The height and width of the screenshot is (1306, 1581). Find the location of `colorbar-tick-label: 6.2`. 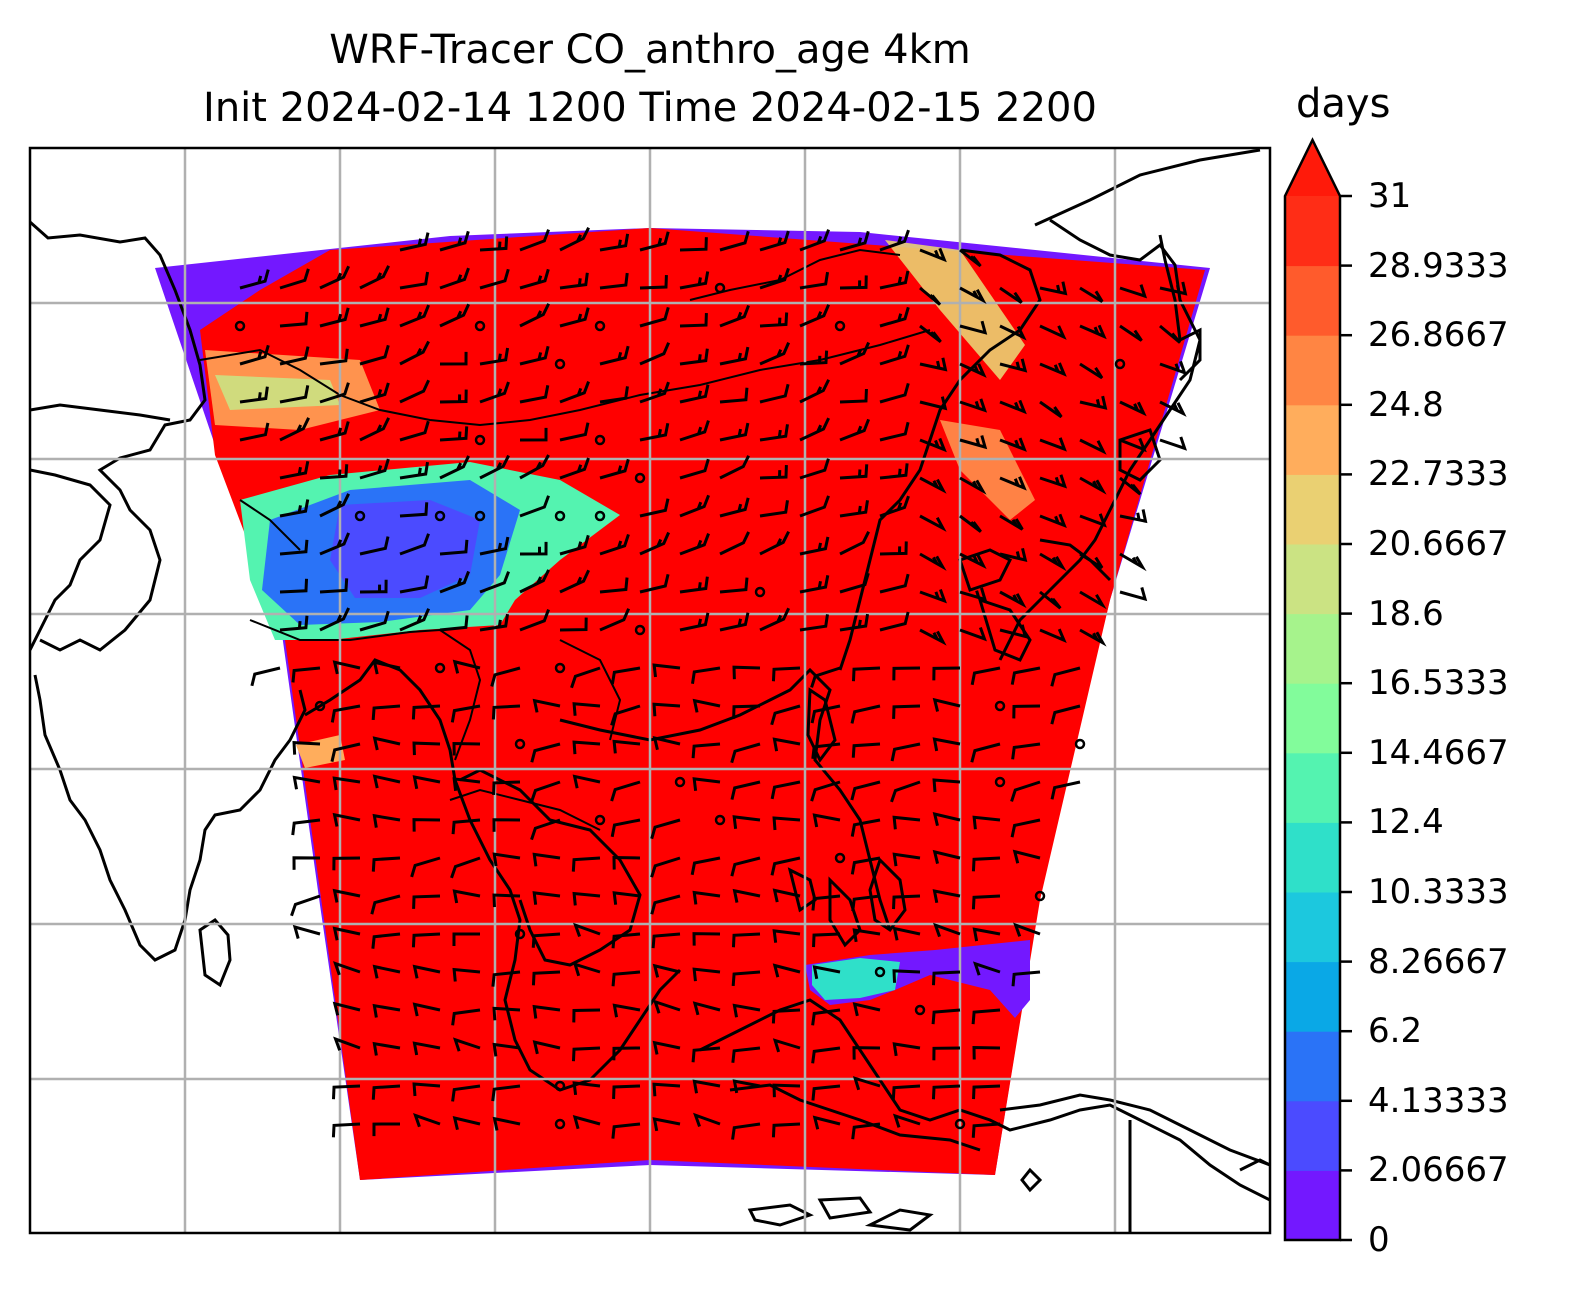

colorbar-tick-label: 6.2 is located at coordinates (1395, 1031).